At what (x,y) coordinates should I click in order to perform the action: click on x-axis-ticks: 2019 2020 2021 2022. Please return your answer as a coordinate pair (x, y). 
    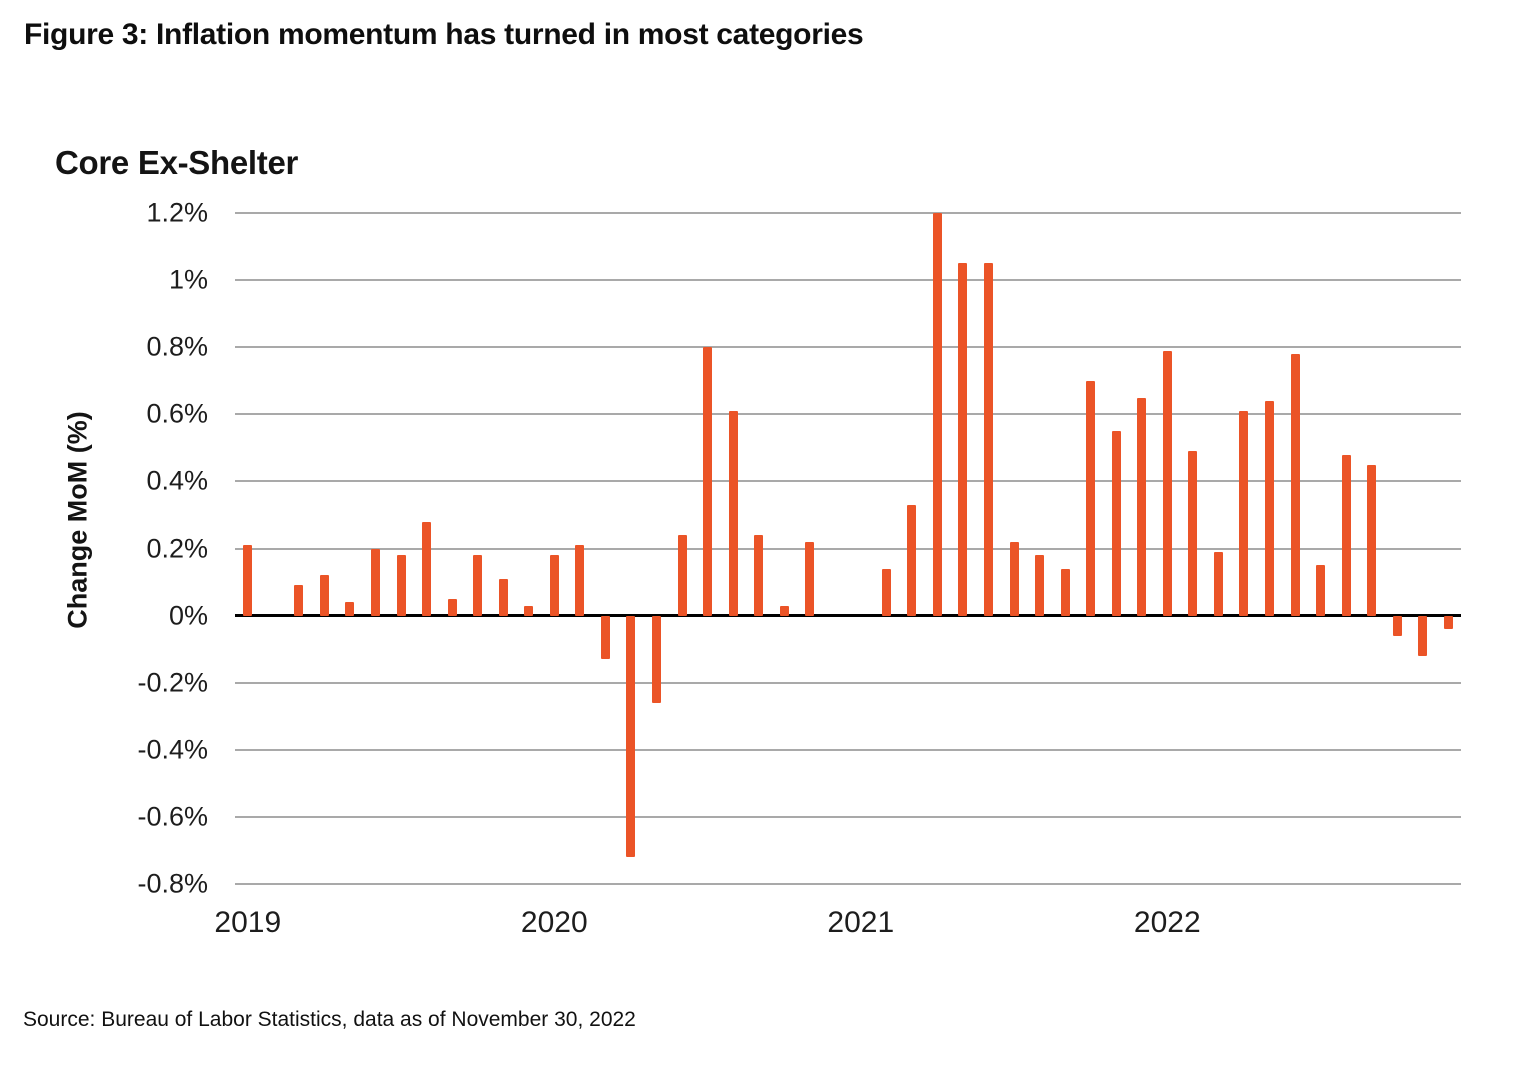
    Looking at the image, I should click on (837, 928).